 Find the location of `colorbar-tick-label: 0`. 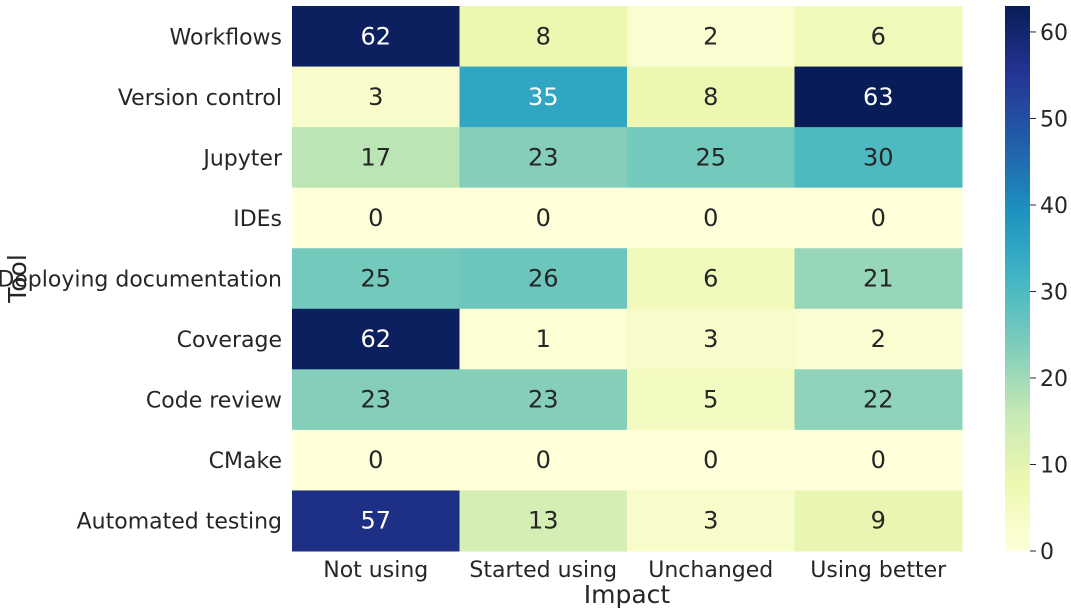

colorbar-tick-label: 0 is located at coordinates (1047, 552).